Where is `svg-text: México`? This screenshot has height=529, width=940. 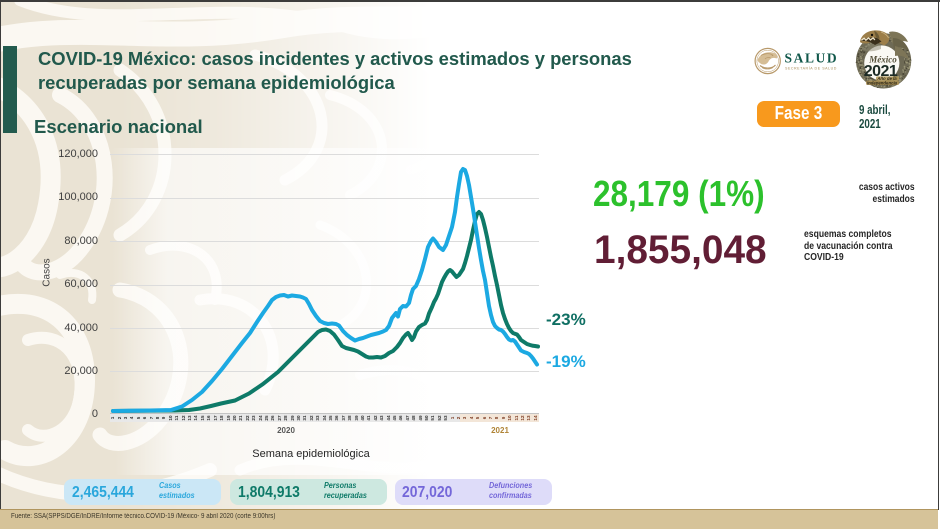 svg-text: México is located at coordinates (882, 60).